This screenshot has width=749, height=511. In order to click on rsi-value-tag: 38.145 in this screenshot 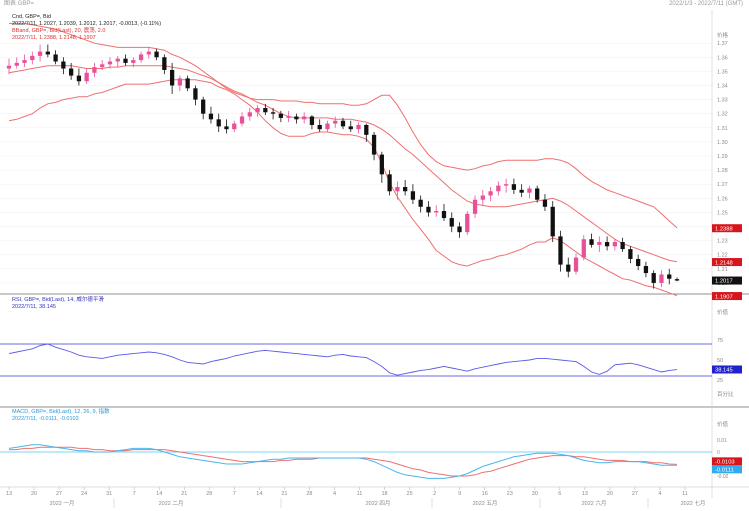, I will do `click(724, 371)`.